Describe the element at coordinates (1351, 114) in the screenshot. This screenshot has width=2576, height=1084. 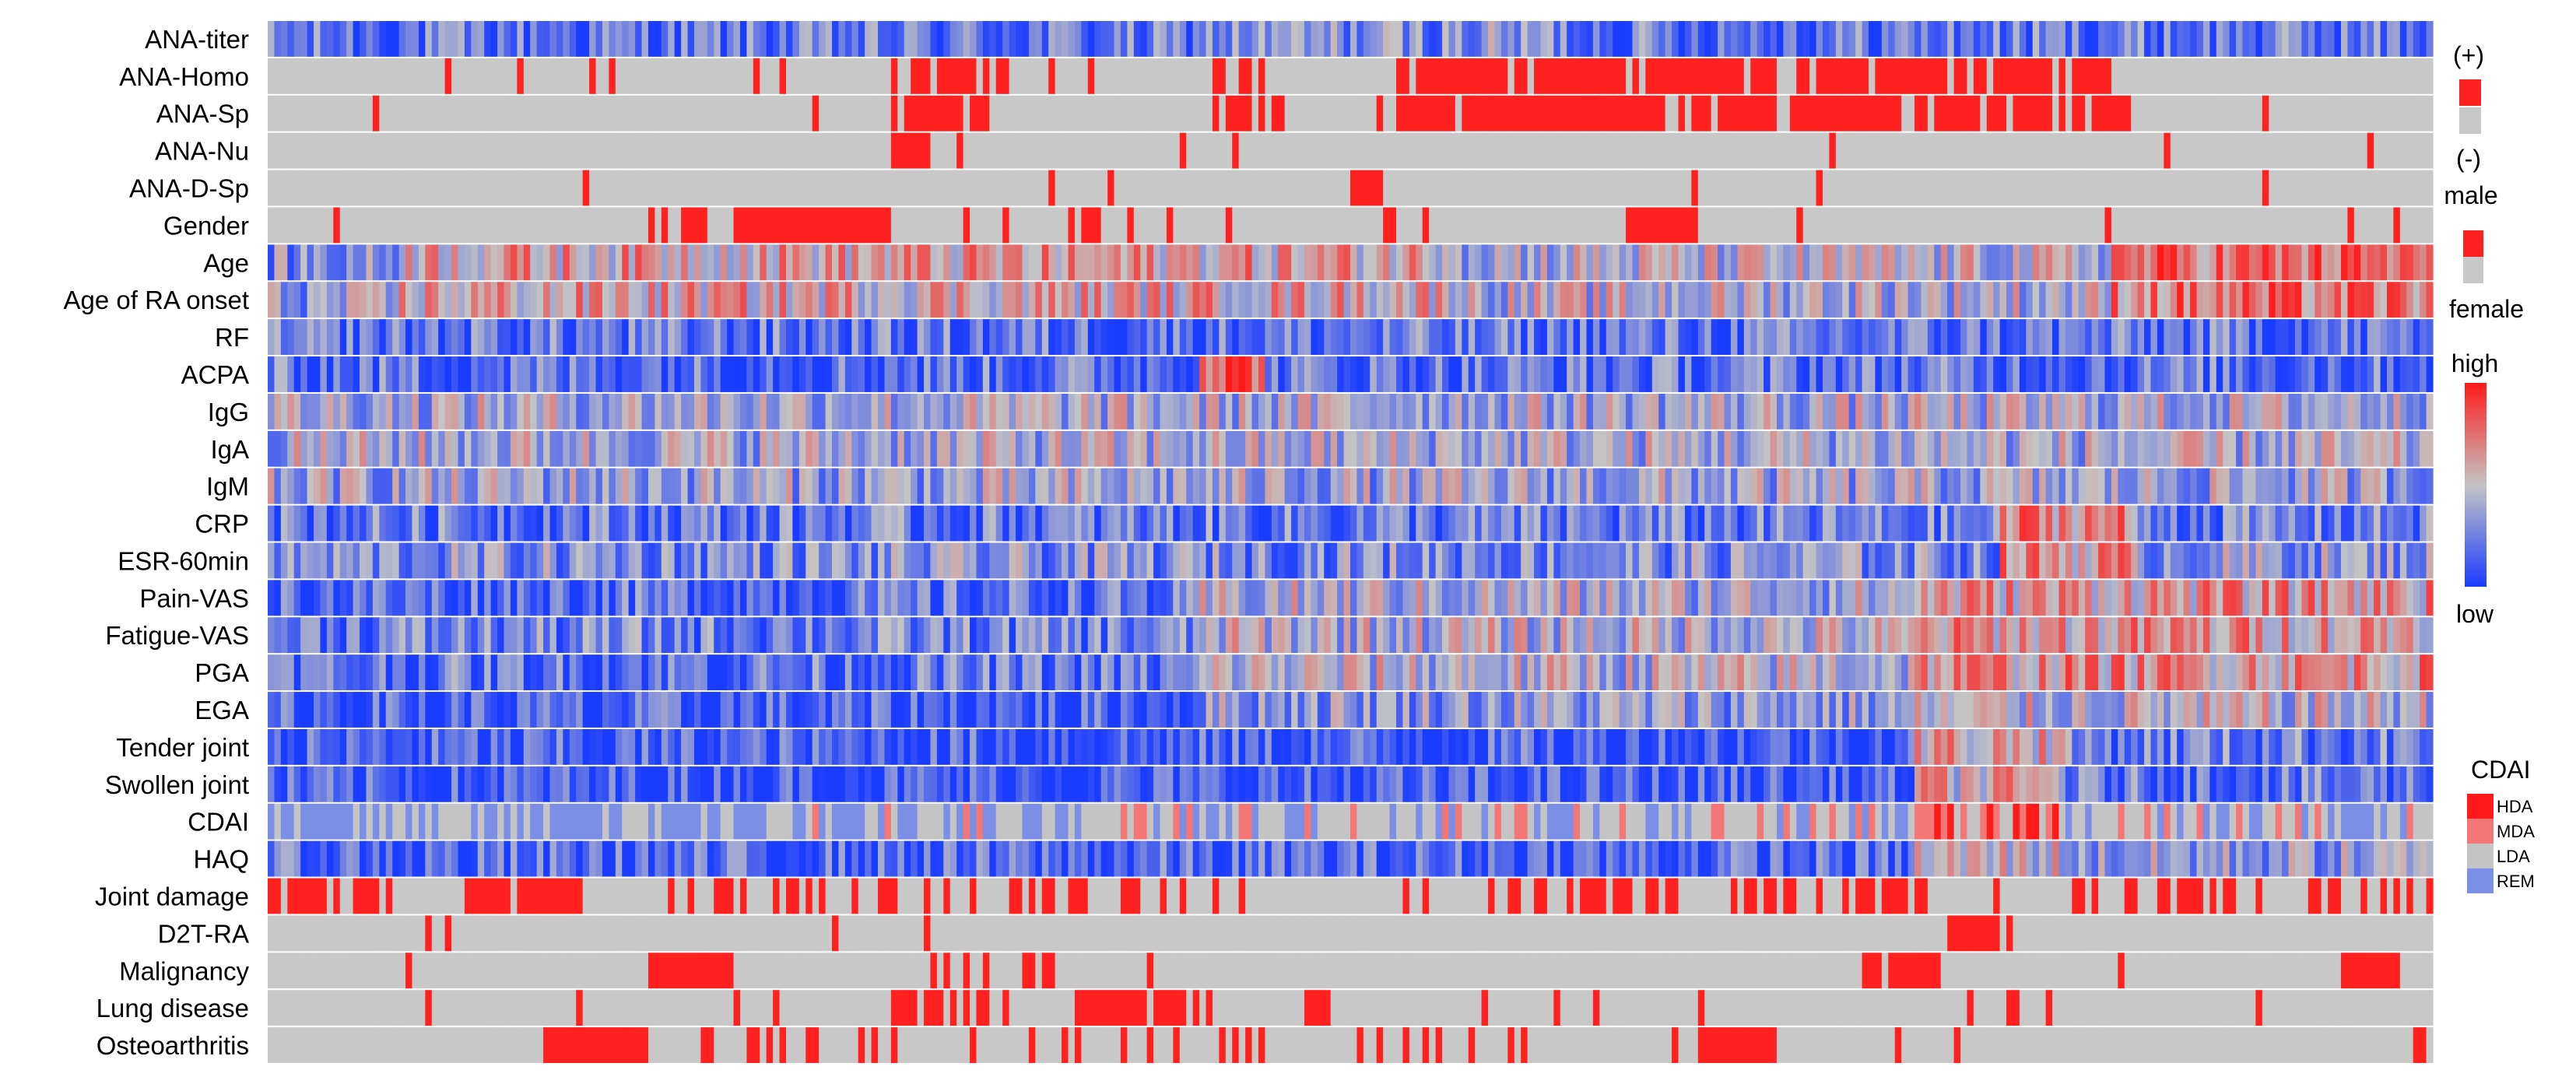
I see `heatmap-row` at that location.